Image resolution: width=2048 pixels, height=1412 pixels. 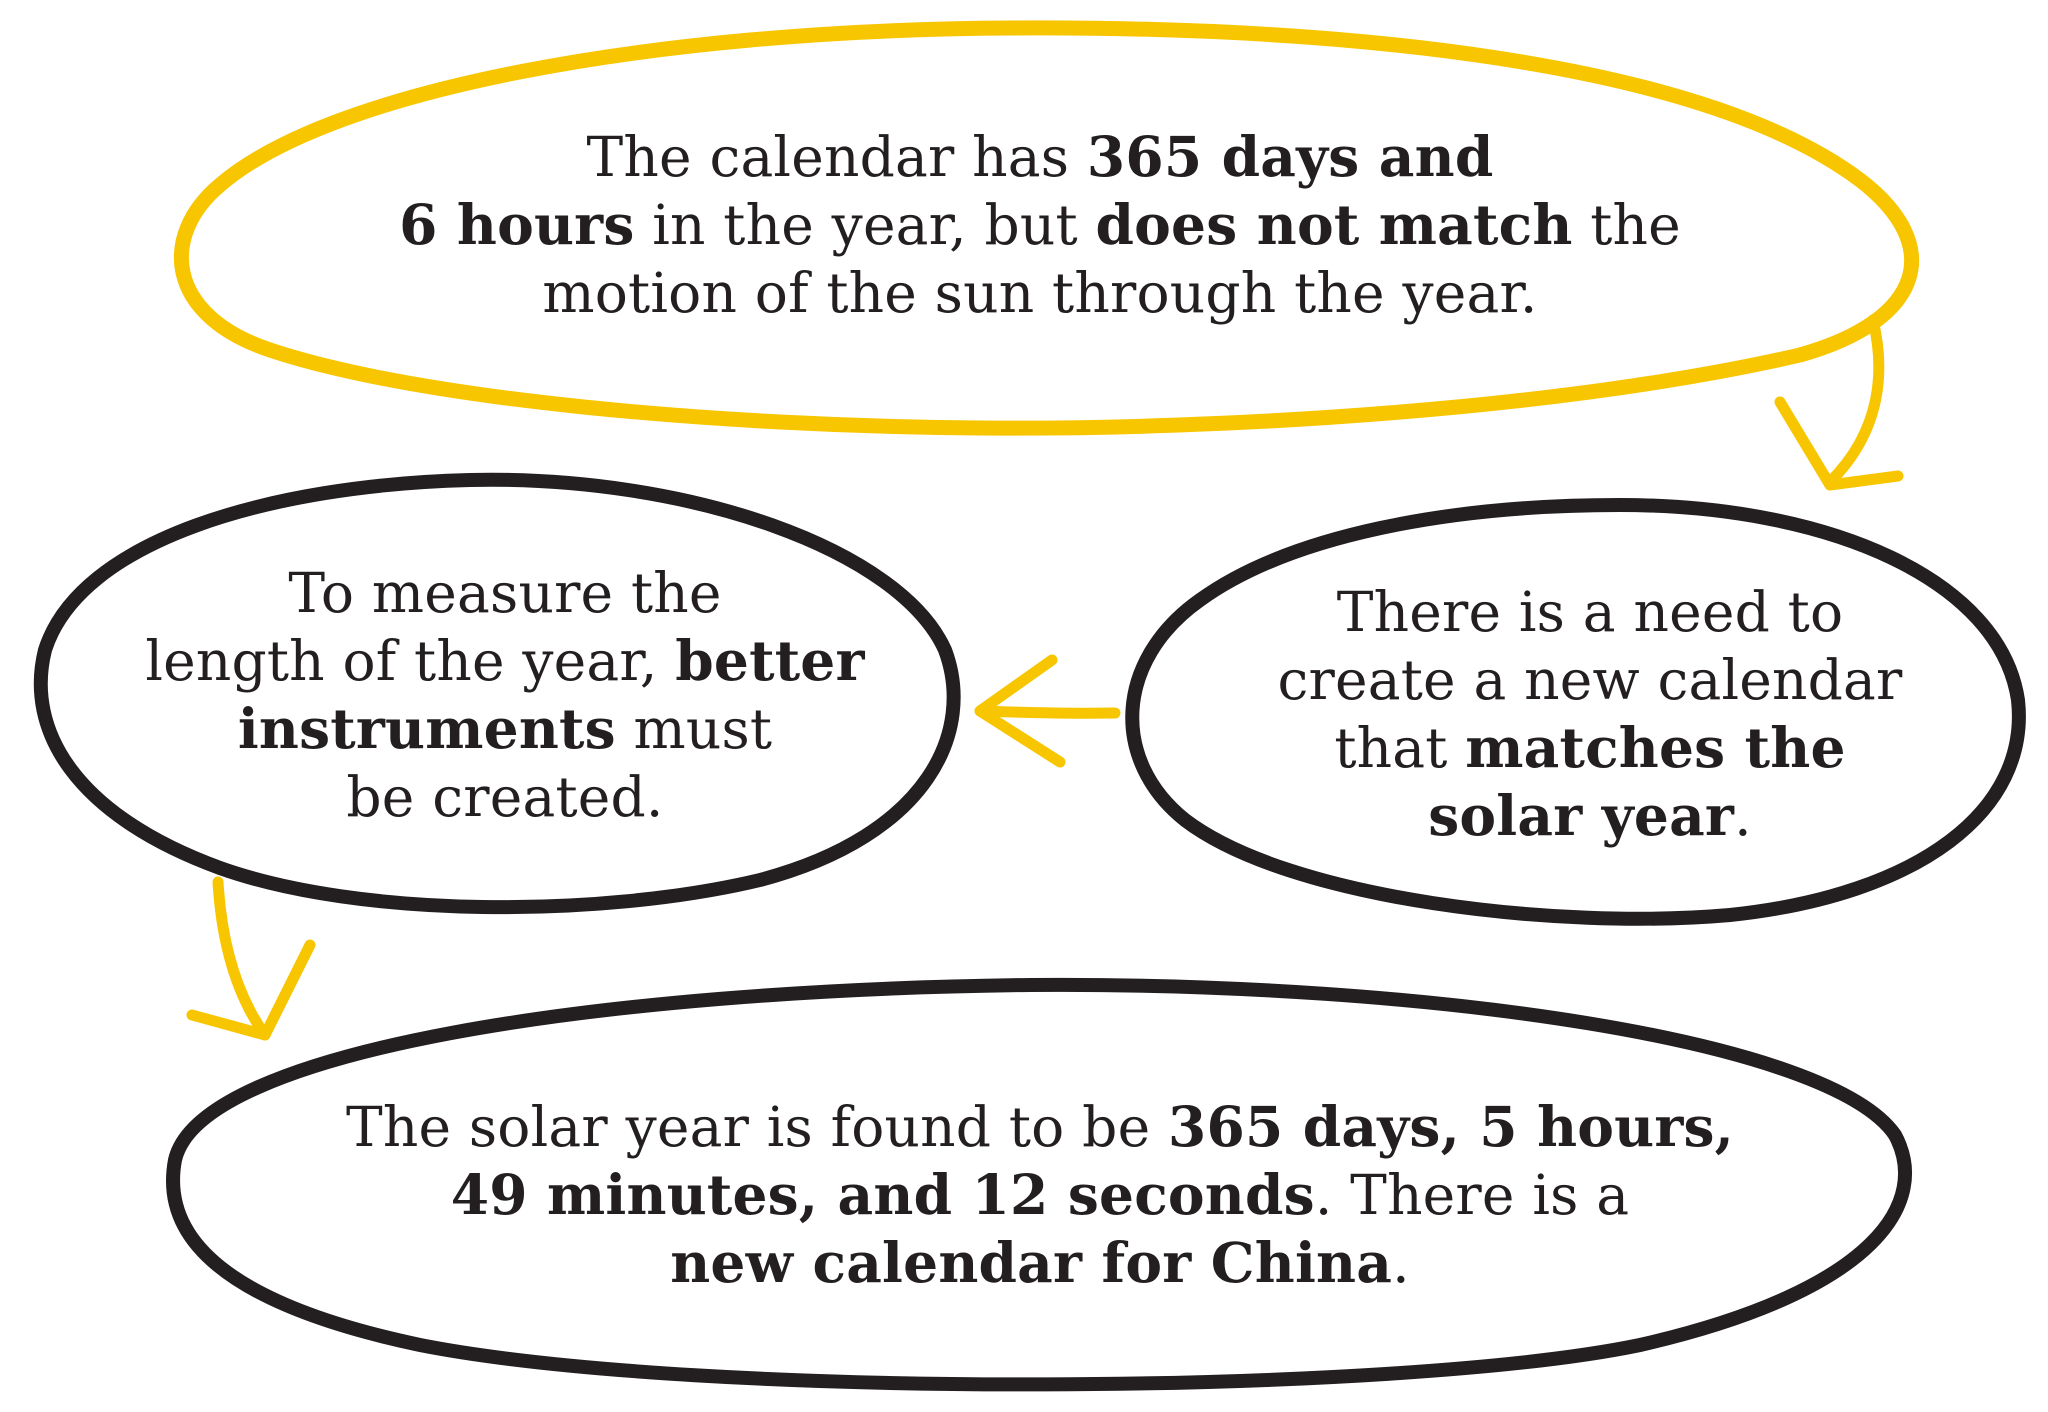 What do you see at coordinates (1040, 293) in the screenshot?
I see `top-node-line-3: motion of the sun through the year.` at bounding box center [1040, 293].